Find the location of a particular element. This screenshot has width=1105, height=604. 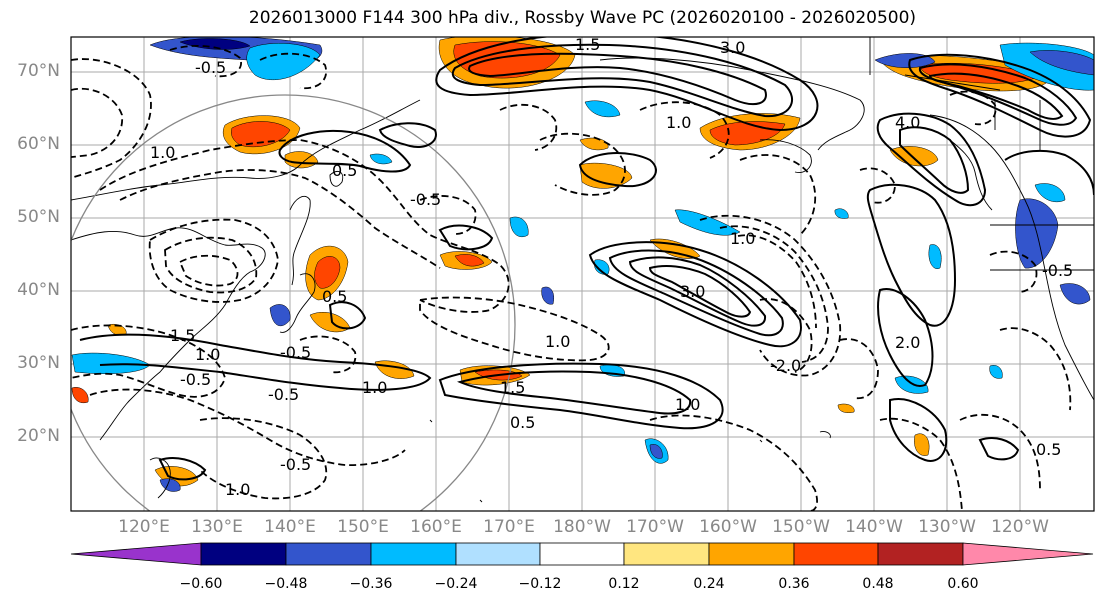

lat-label: 70°N is located at coordinates (38, 71).